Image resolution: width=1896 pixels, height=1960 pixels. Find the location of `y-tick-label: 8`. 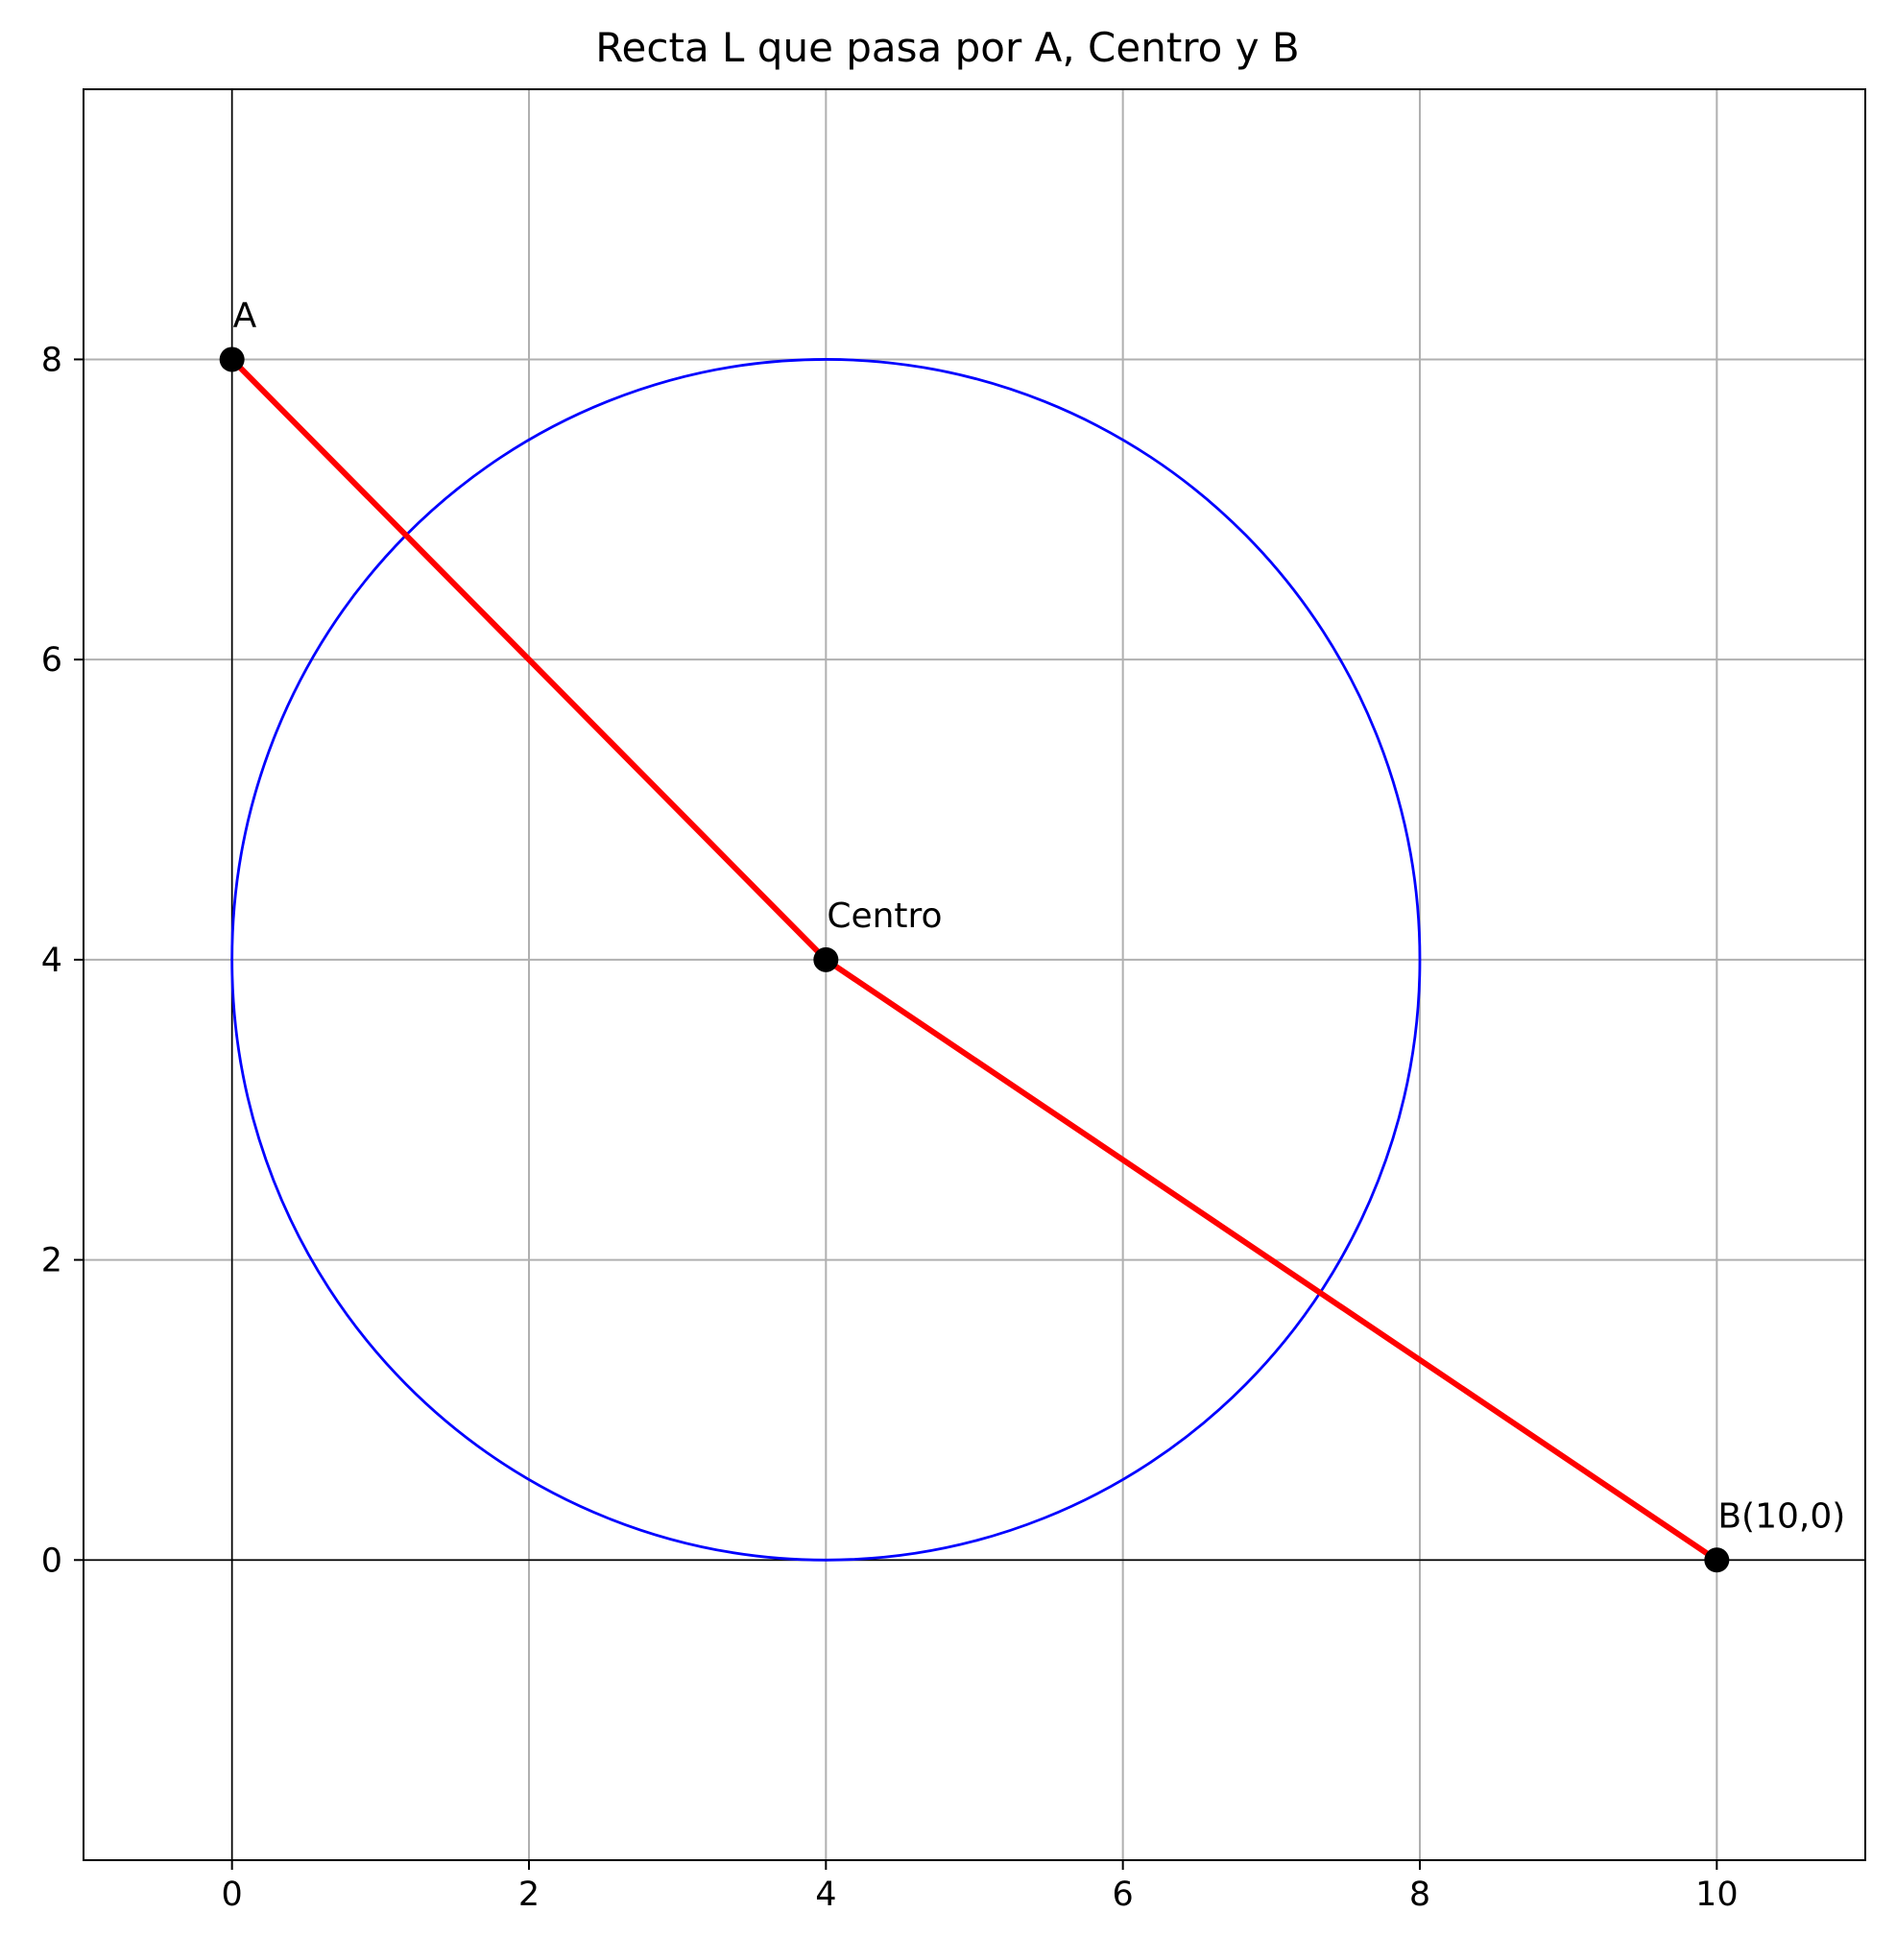

y-tick-label: 8 is located at coordinates (51, 360).